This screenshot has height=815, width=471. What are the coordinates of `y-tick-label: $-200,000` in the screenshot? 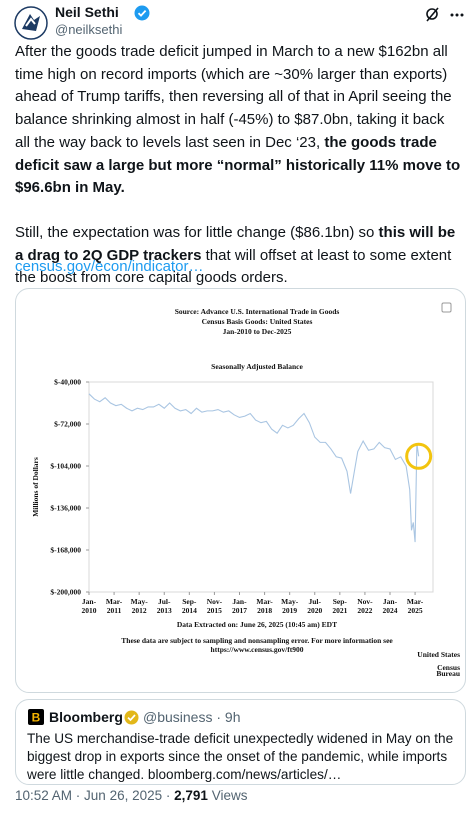 It's located at (65, 592).